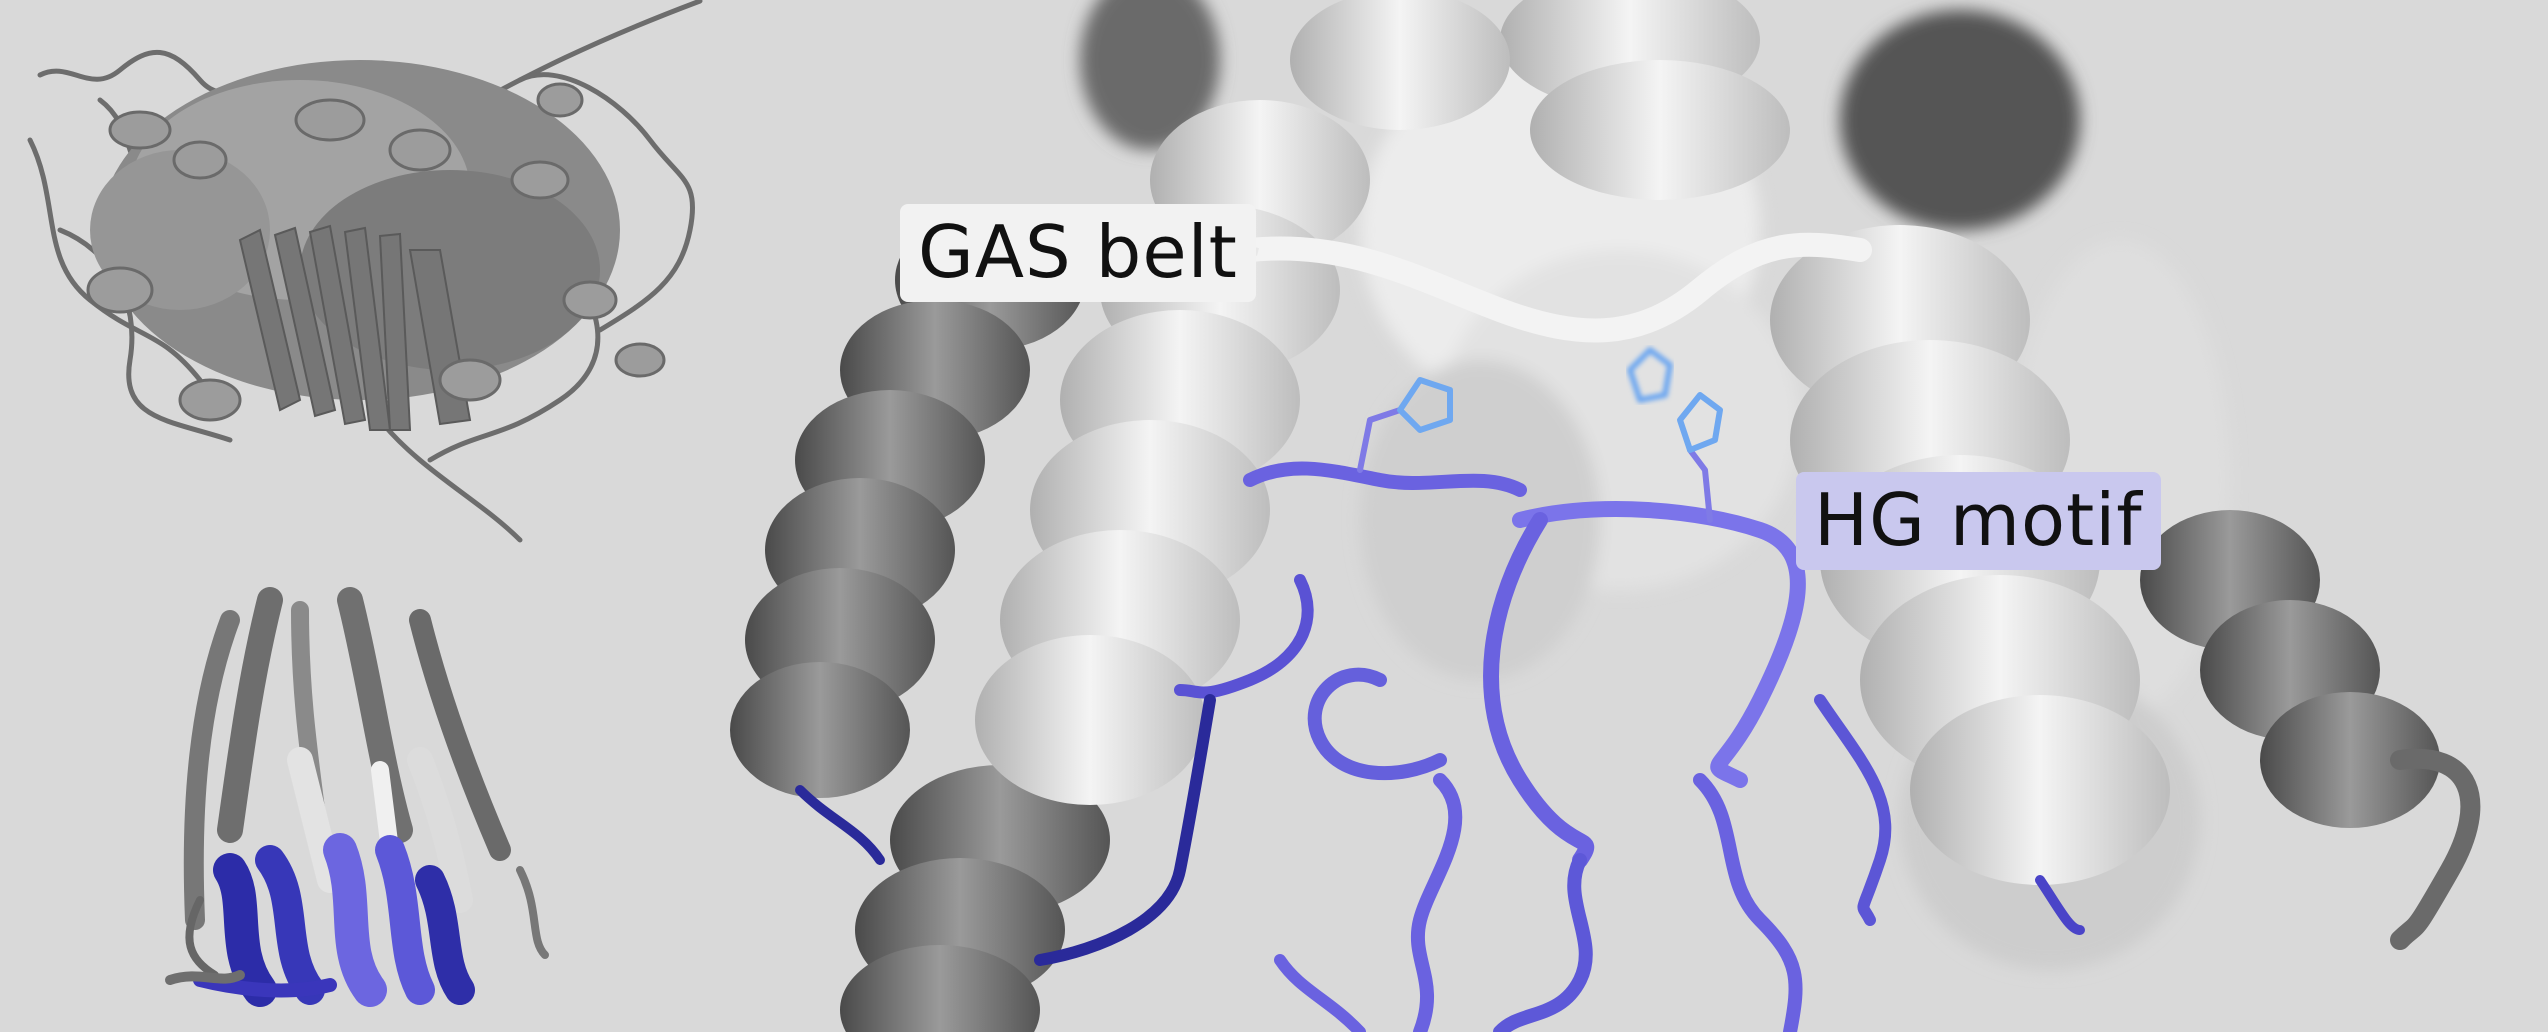 The image size is (2548, 1032). Describe the element at coordinates (1555, 287) in the screenshot. I see `gas-belt-loop` at that location.